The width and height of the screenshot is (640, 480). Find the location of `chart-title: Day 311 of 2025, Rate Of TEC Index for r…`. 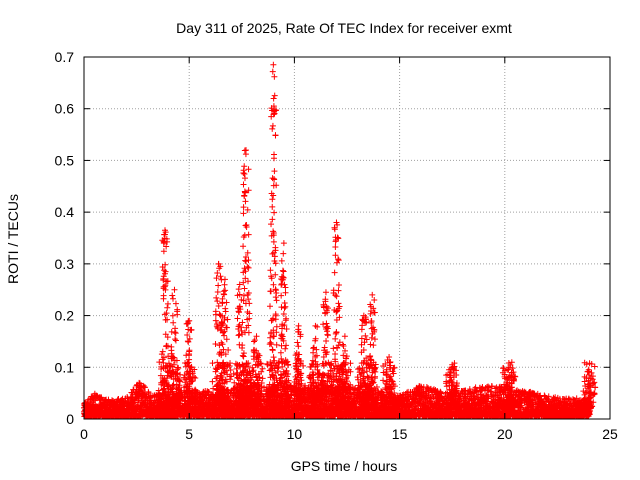

chart-title: Day 311 of 2025, Rate Of TEC Index for r… is located at coordinates (344, 28).